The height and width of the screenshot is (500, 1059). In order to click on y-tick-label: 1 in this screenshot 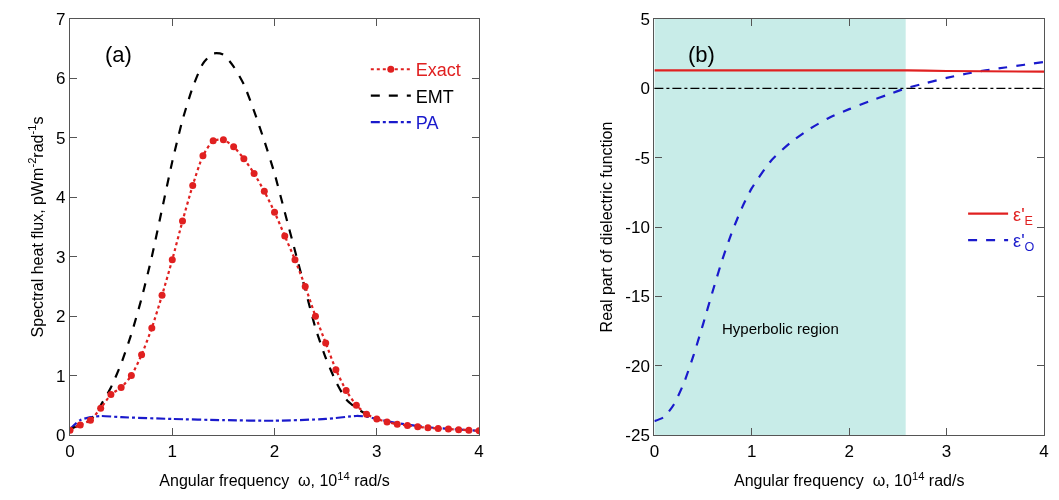, I will do `click(60, 376)`.